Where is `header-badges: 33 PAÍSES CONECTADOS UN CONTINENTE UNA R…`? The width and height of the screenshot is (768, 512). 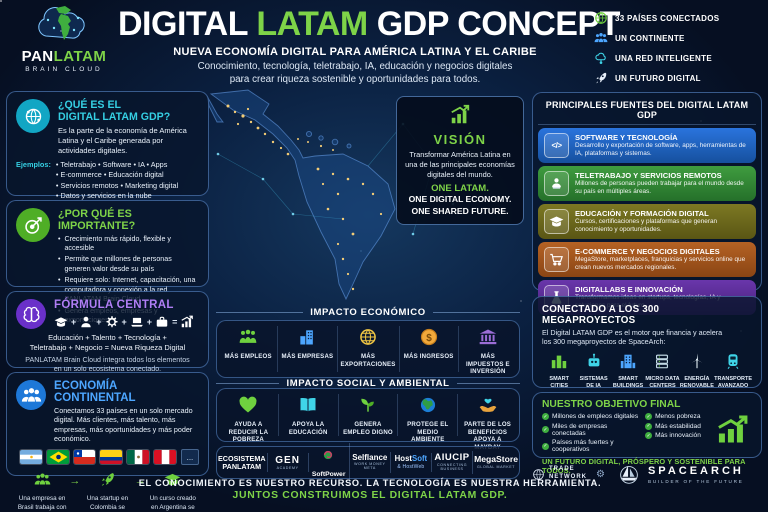 header-badges: 33 PAÍSES CONECTADOS UN CONTINENTE UNA R… is located at coordinates (656, 51).